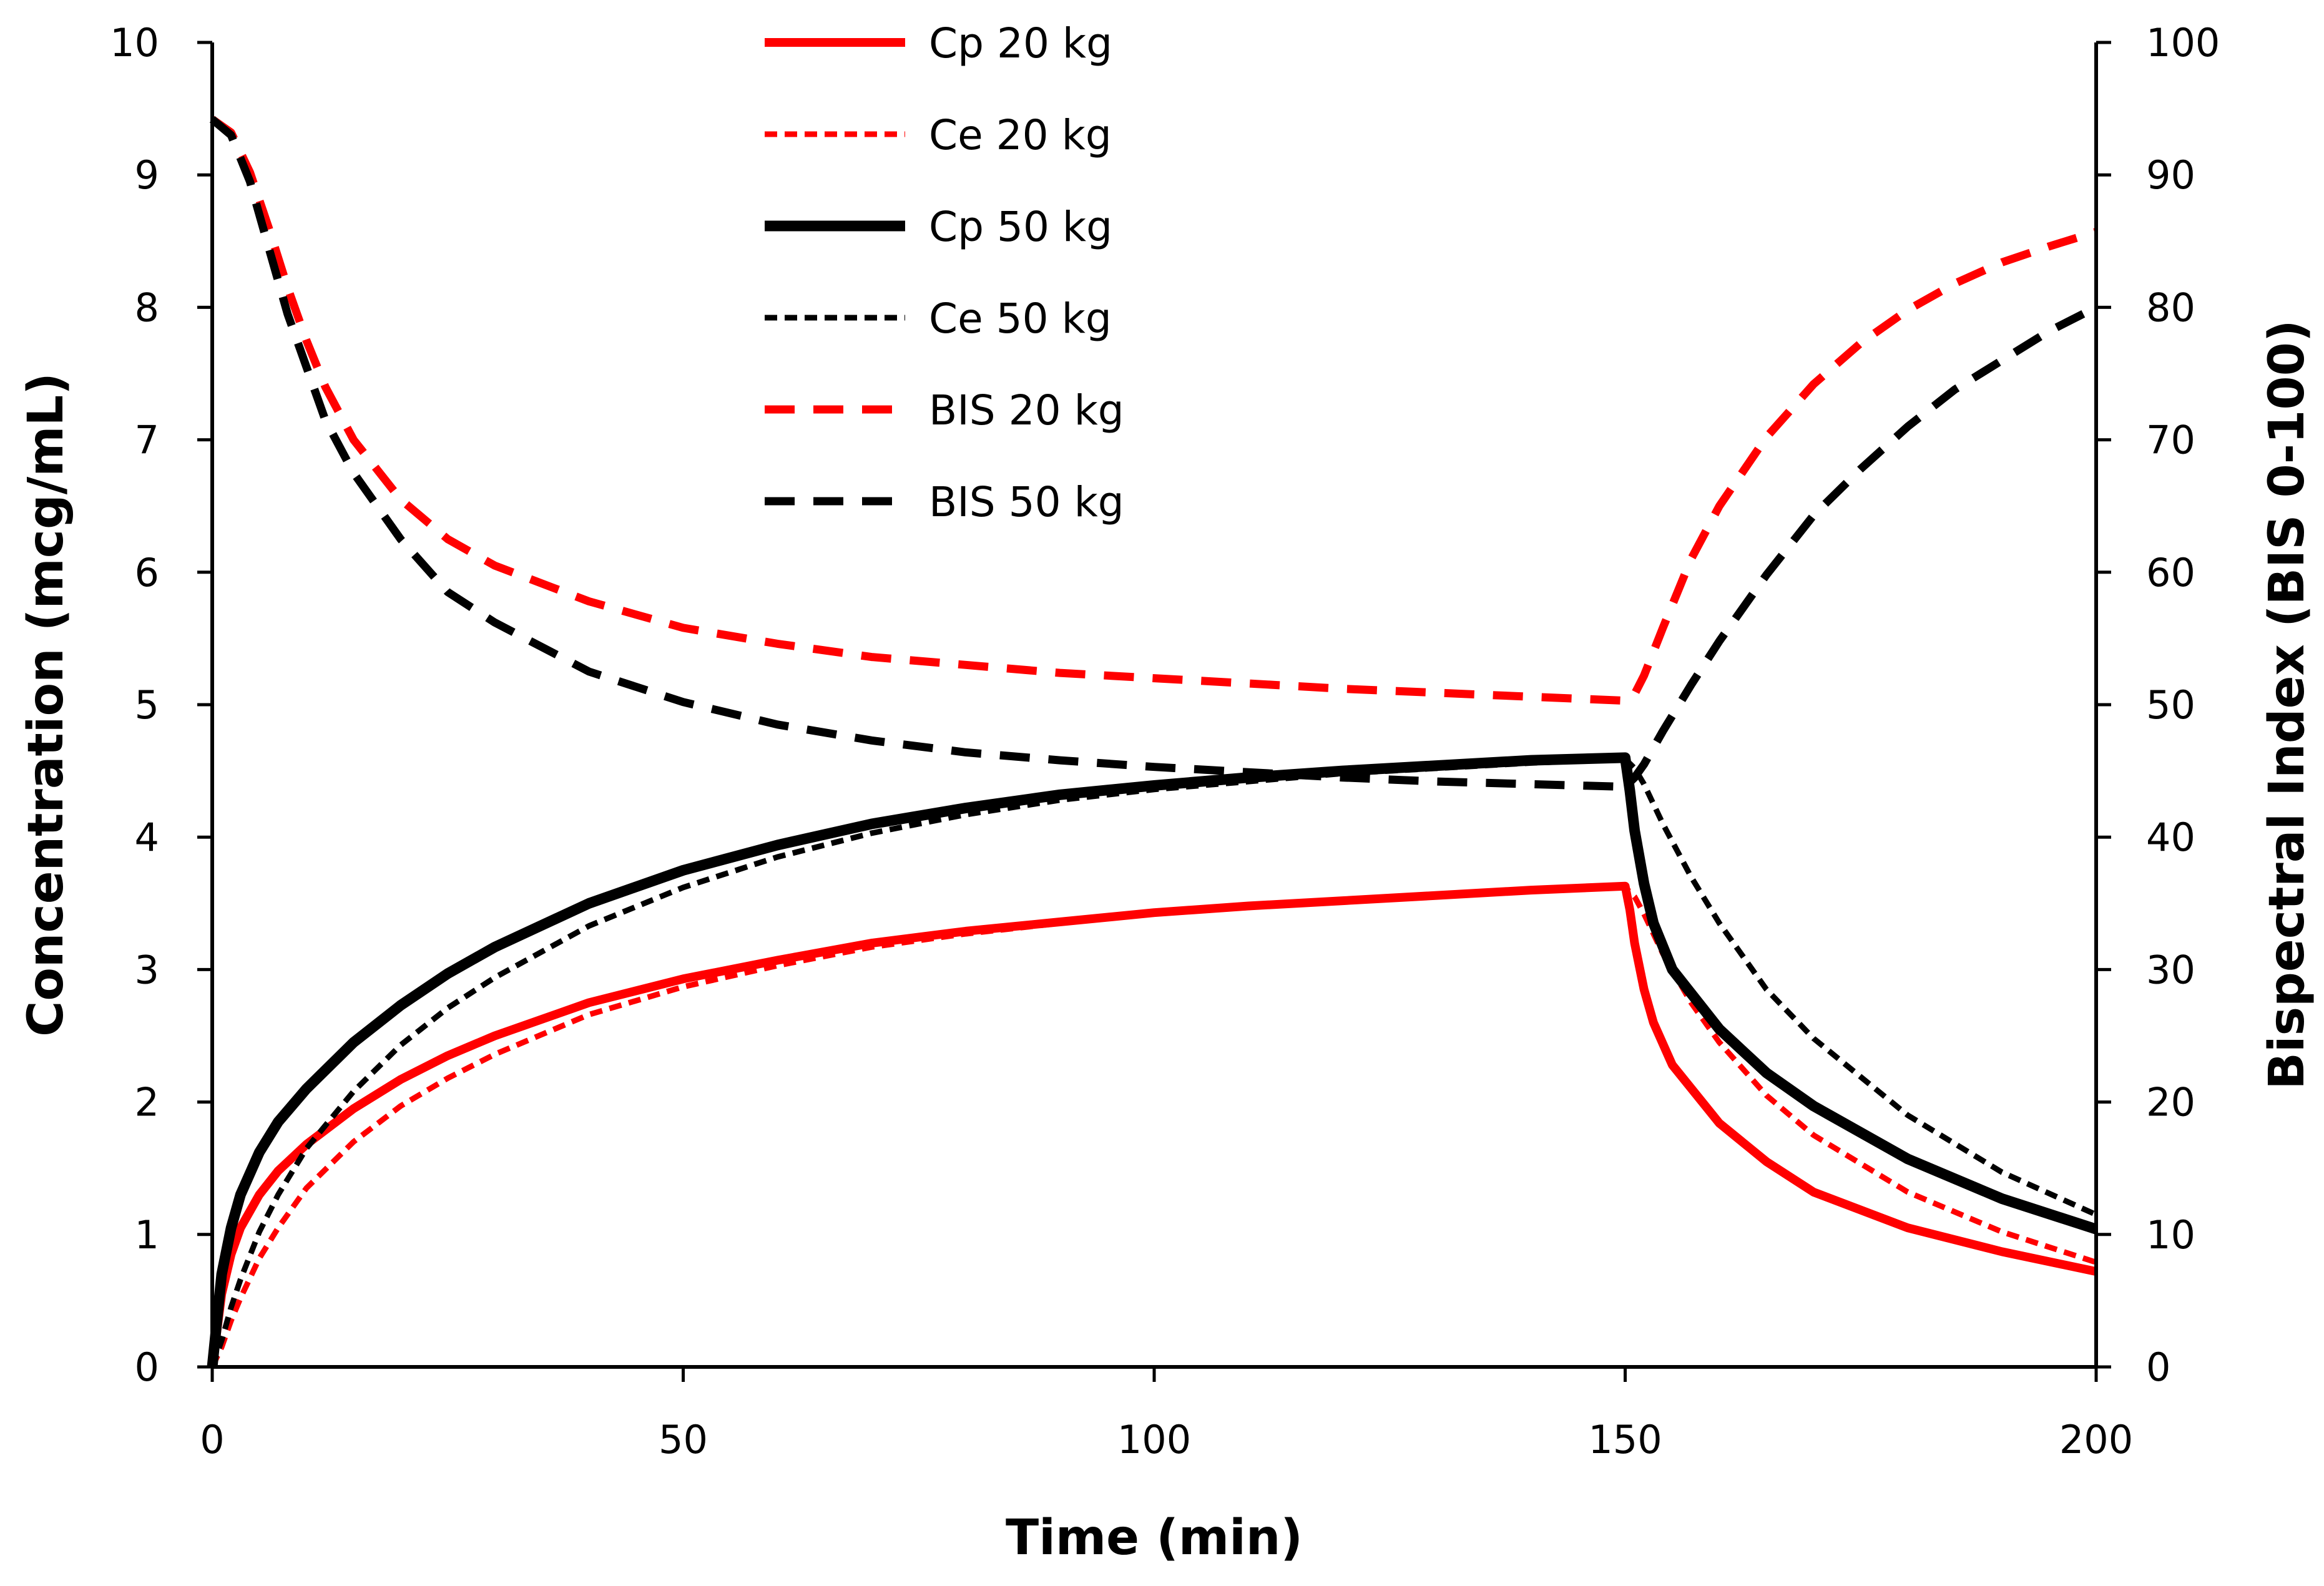  I want to click on legend-label: Ce 20 kg, so click(1020, 135).